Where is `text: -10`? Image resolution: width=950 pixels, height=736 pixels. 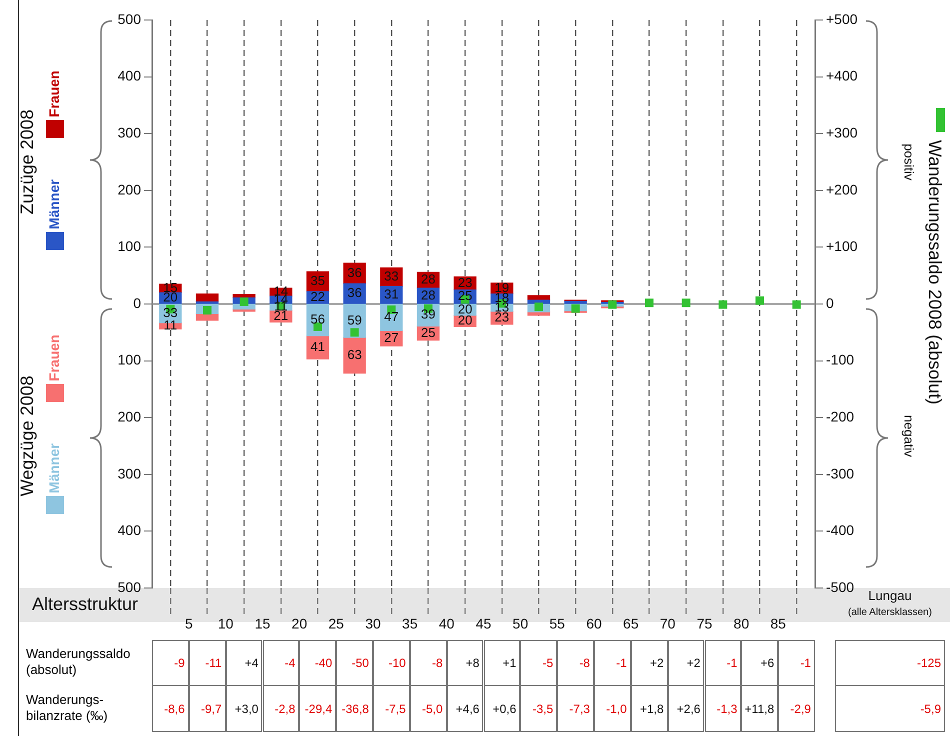 text: -10 is located at coordinates (391, 663).